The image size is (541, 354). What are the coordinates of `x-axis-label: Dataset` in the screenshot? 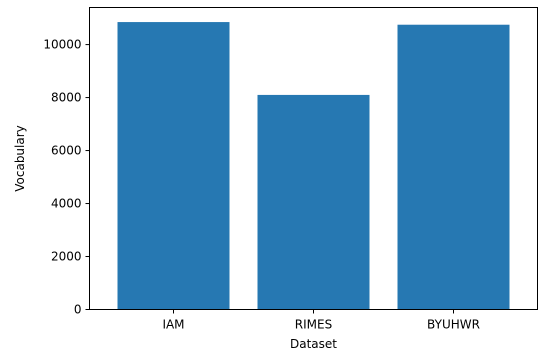 It's located at (313, 344).